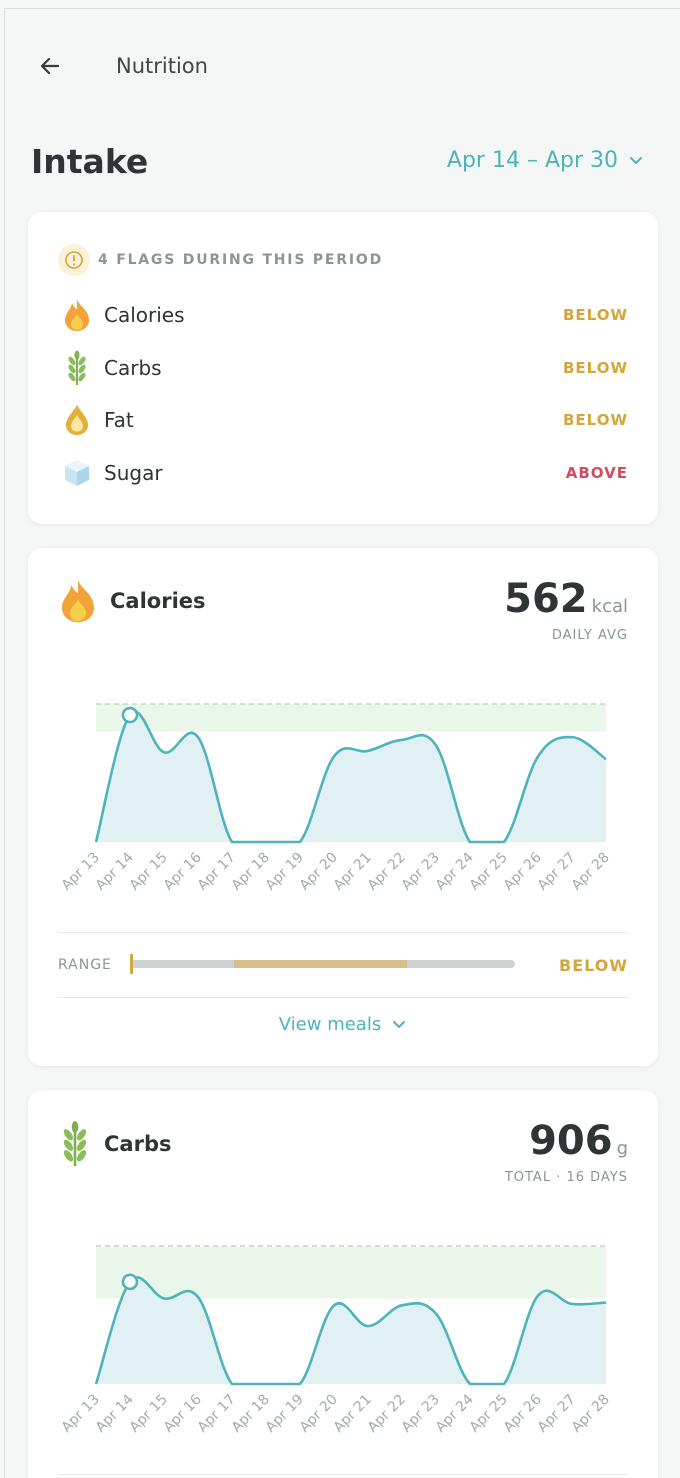 The width and height of the screenshot is (680, 1478). Describe the element at coordinates (74, 260) in the screenshot. I see `warning-icon` at that location.